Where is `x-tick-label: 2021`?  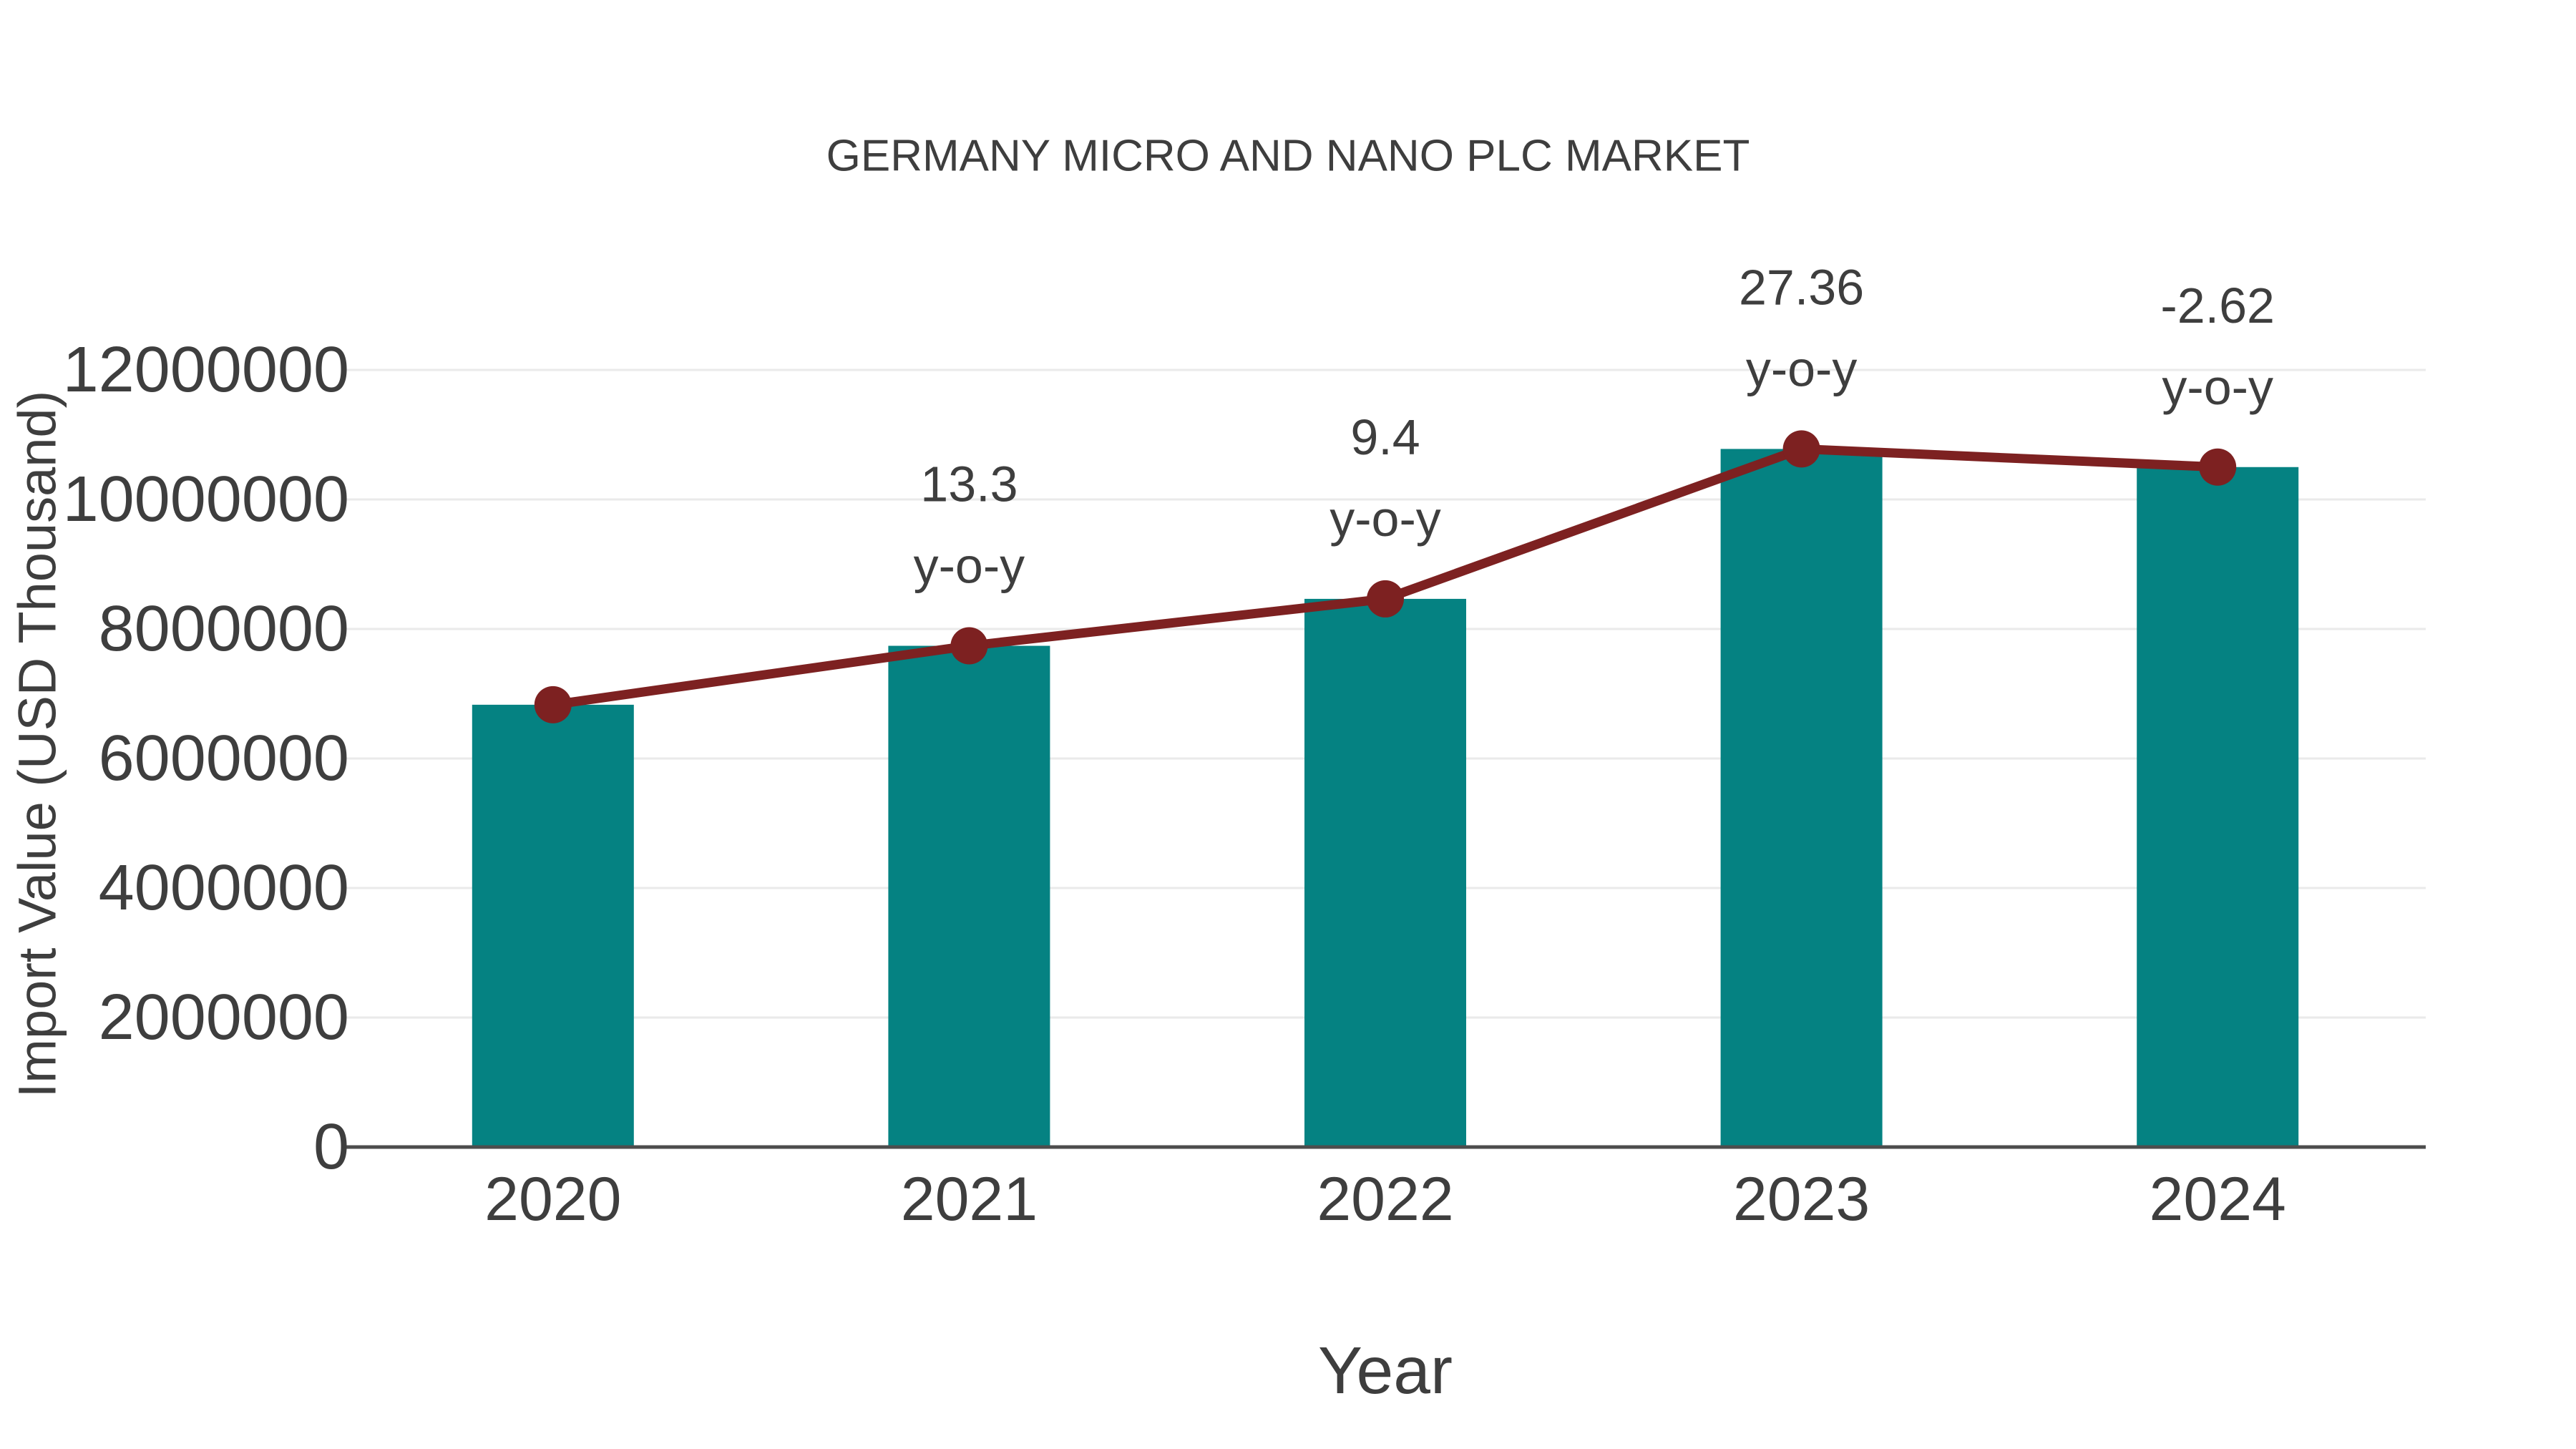 x-tick-label: 2021 is located at coordinates (969, 1199).